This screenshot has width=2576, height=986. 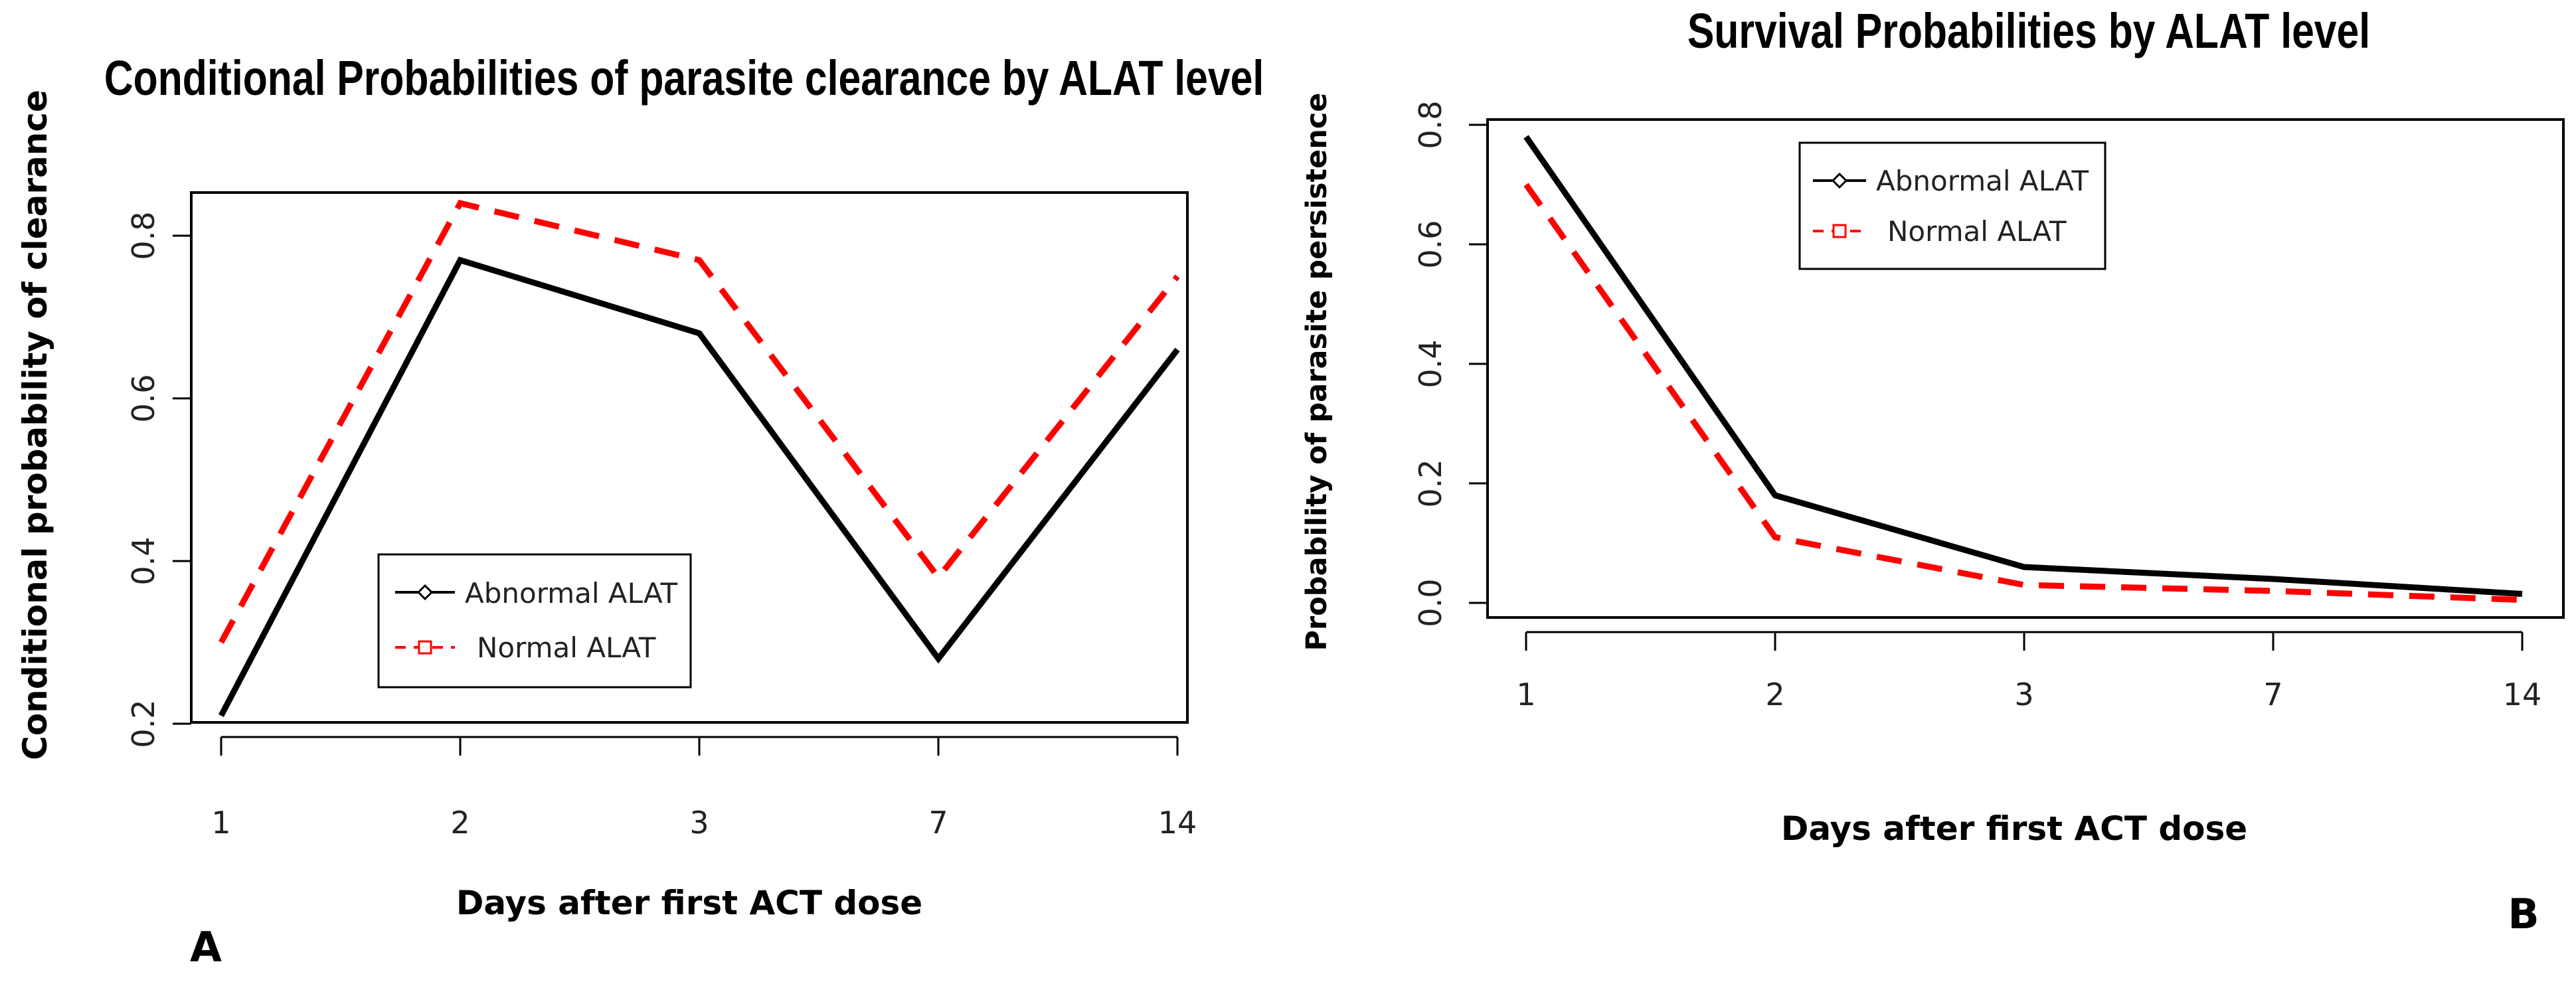 I want to click on chart-b-panel-label: B, so click(x=2523, y=914).